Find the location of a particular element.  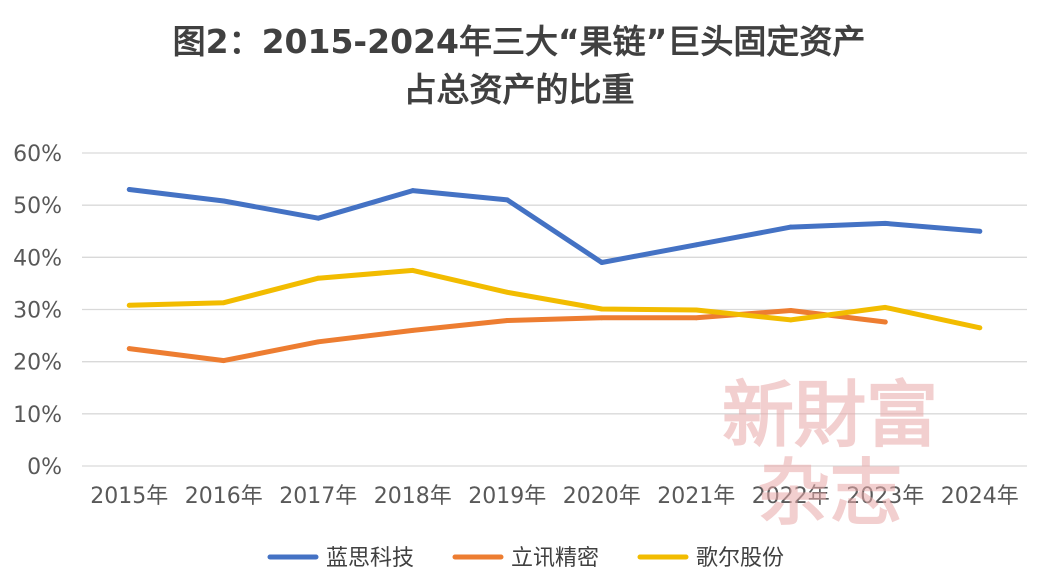

legend: 蓝思科技 立讯精密 歌尔股份 is located at coordinates (525, 558).